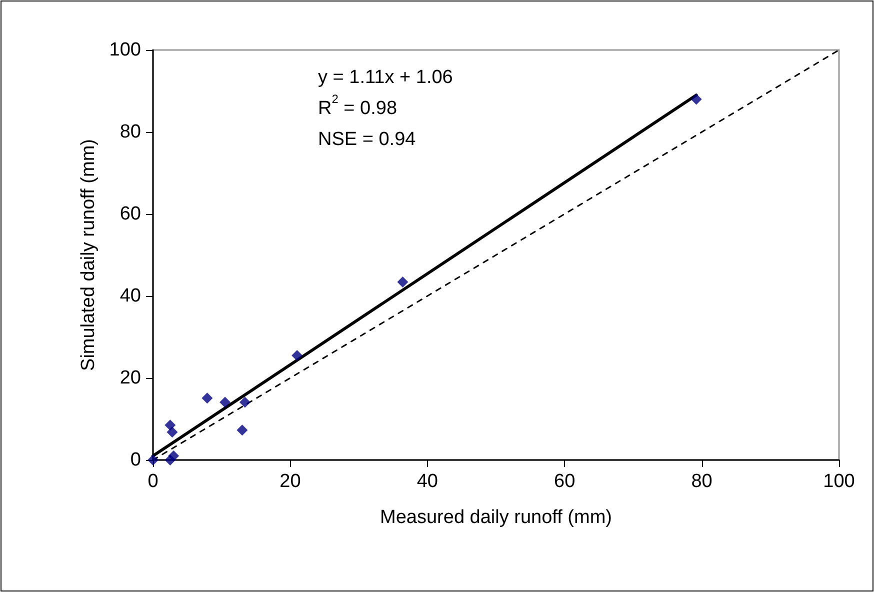 The width and height of the screenshot is (874, 592). I want to click on y-tick-label: 20, so click(130, 378).